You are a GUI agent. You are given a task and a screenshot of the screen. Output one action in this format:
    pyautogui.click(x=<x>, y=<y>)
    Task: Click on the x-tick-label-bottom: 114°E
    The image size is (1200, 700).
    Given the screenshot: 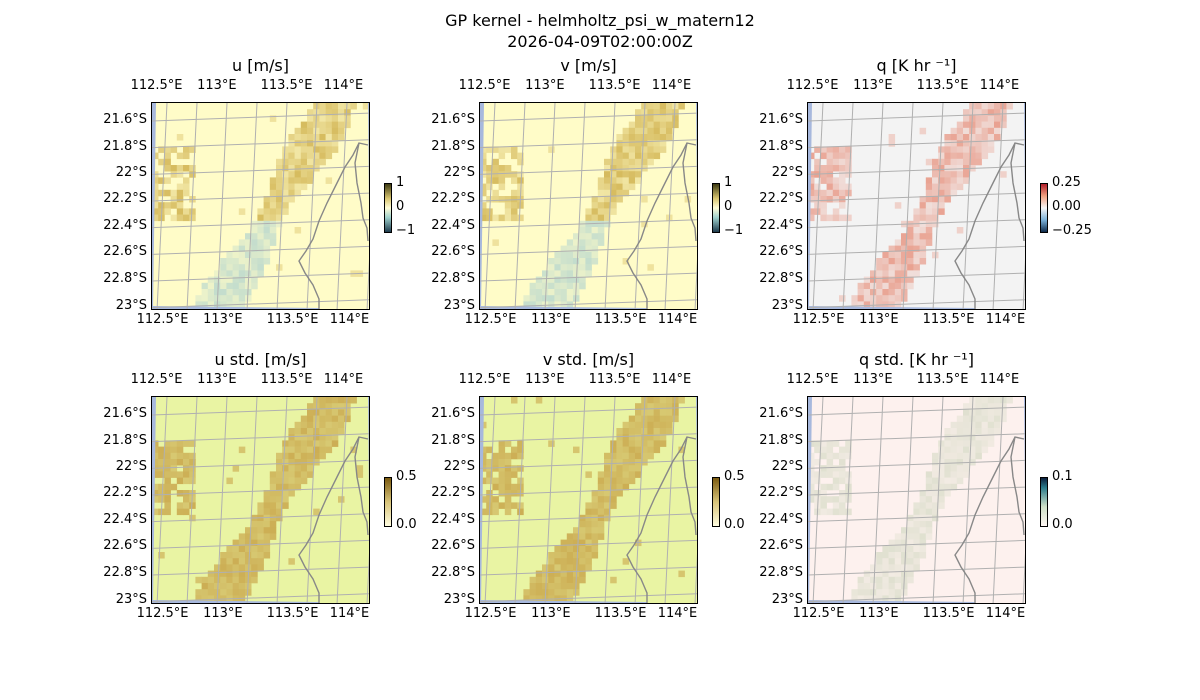 What is the action you would take?
    pyautogui.click(x=349, y=319)
    